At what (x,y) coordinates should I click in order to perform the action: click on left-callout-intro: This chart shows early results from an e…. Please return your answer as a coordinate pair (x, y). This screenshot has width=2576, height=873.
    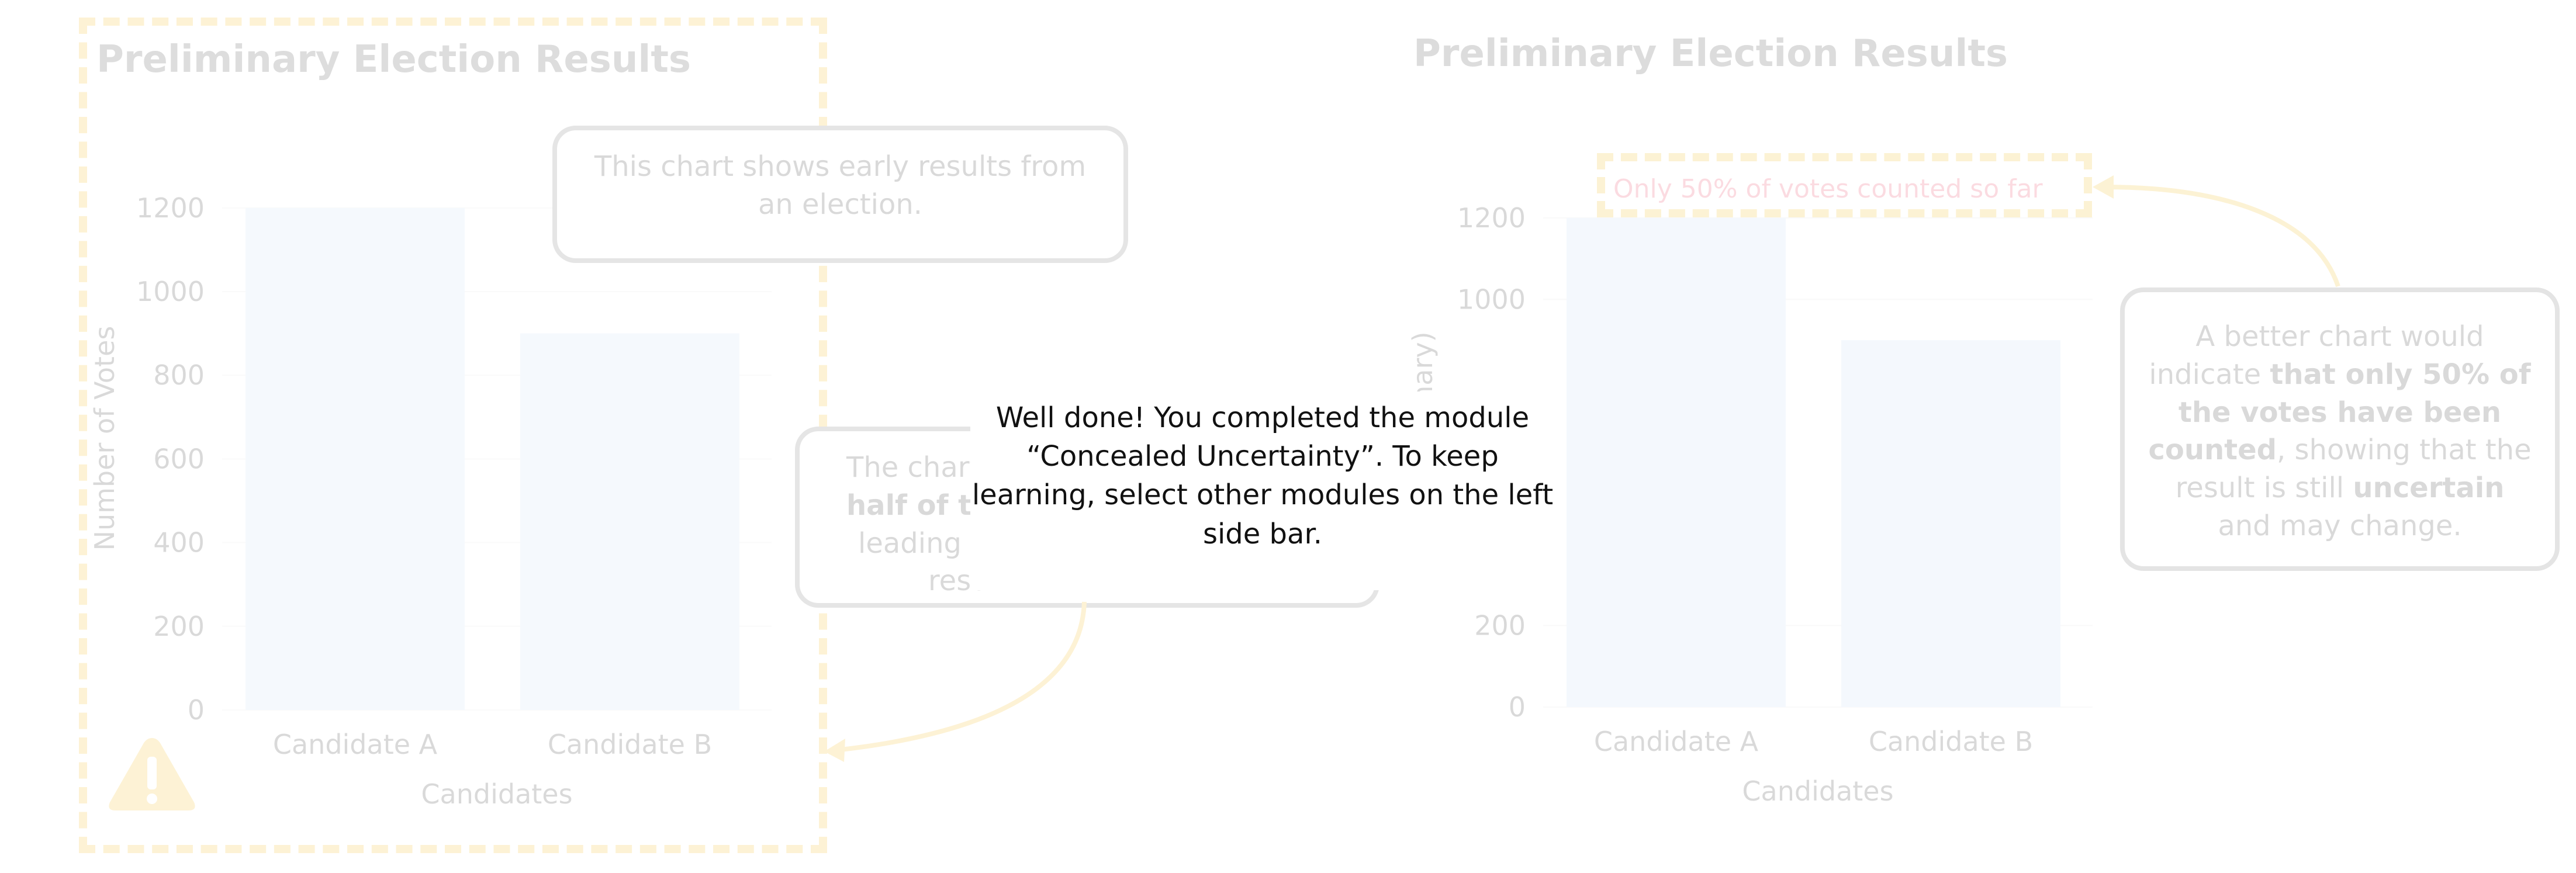
    Looking at the image, I should click on (840, 195).